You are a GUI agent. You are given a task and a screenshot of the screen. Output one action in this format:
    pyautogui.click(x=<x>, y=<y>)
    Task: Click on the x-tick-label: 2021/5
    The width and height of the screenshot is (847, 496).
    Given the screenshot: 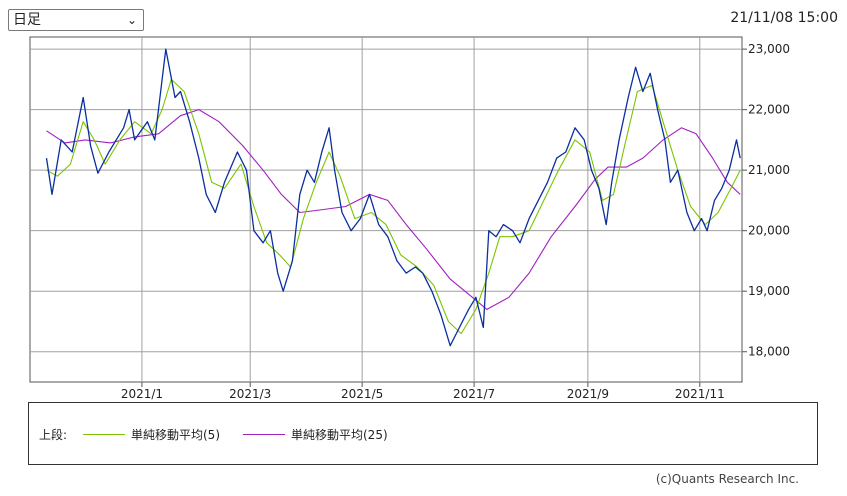 What is the action you would take?
    pyautogui.click(x=362, y=393)
    